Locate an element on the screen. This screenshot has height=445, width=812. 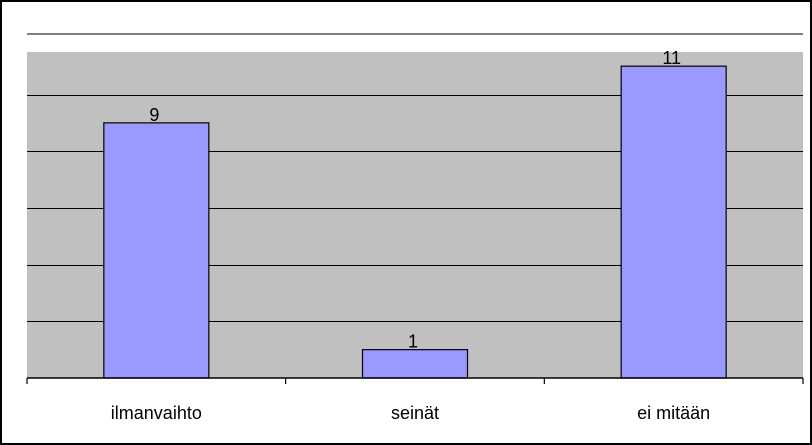
data-label-2: 1 is located at coordinates (413, 342).